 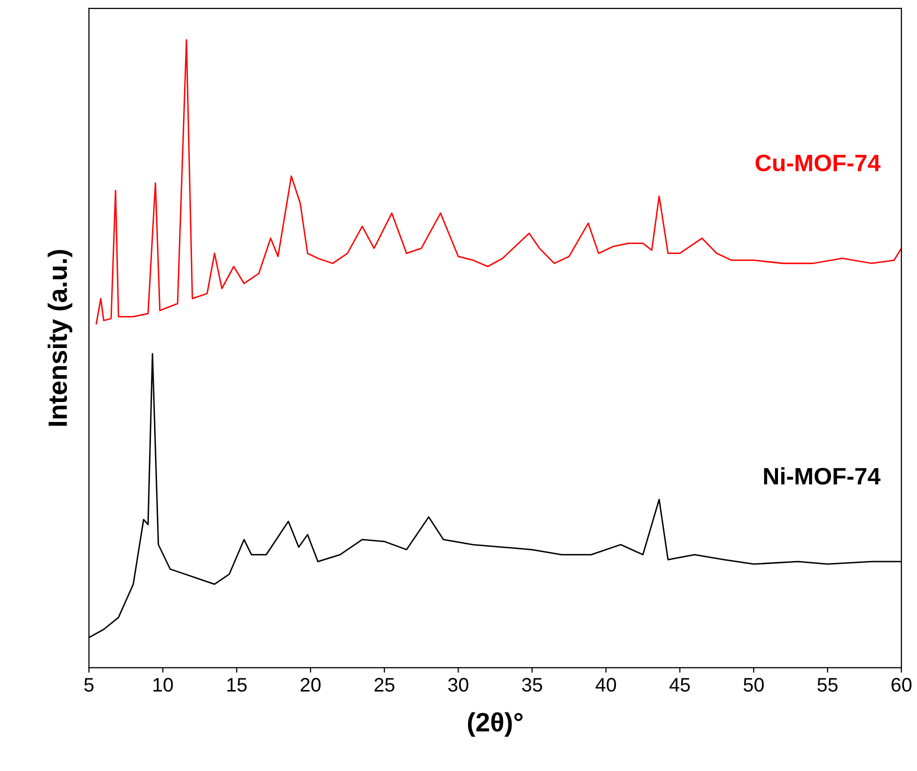 What do you see at coordinates (679, 685) in the screenshot?
I see `x-tick-label: 45` at bounding box center [679, 685].